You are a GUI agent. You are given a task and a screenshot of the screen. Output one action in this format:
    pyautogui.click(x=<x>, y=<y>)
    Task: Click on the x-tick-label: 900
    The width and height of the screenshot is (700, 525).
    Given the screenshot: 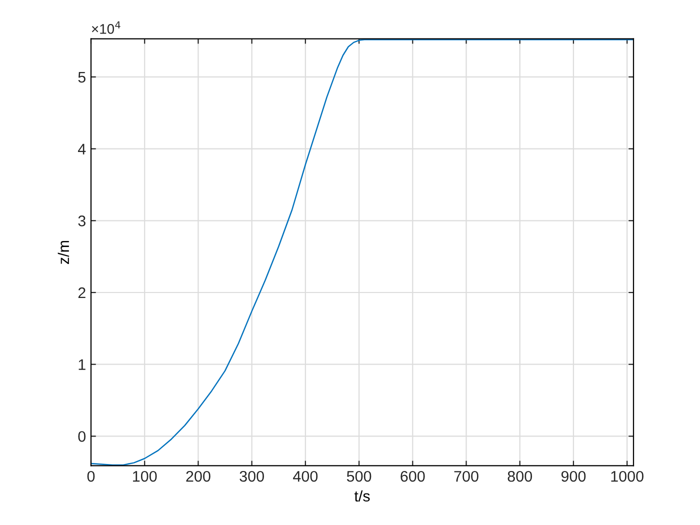 What is the action you would take?
    pyautogui.click(x=573, y=476)
    